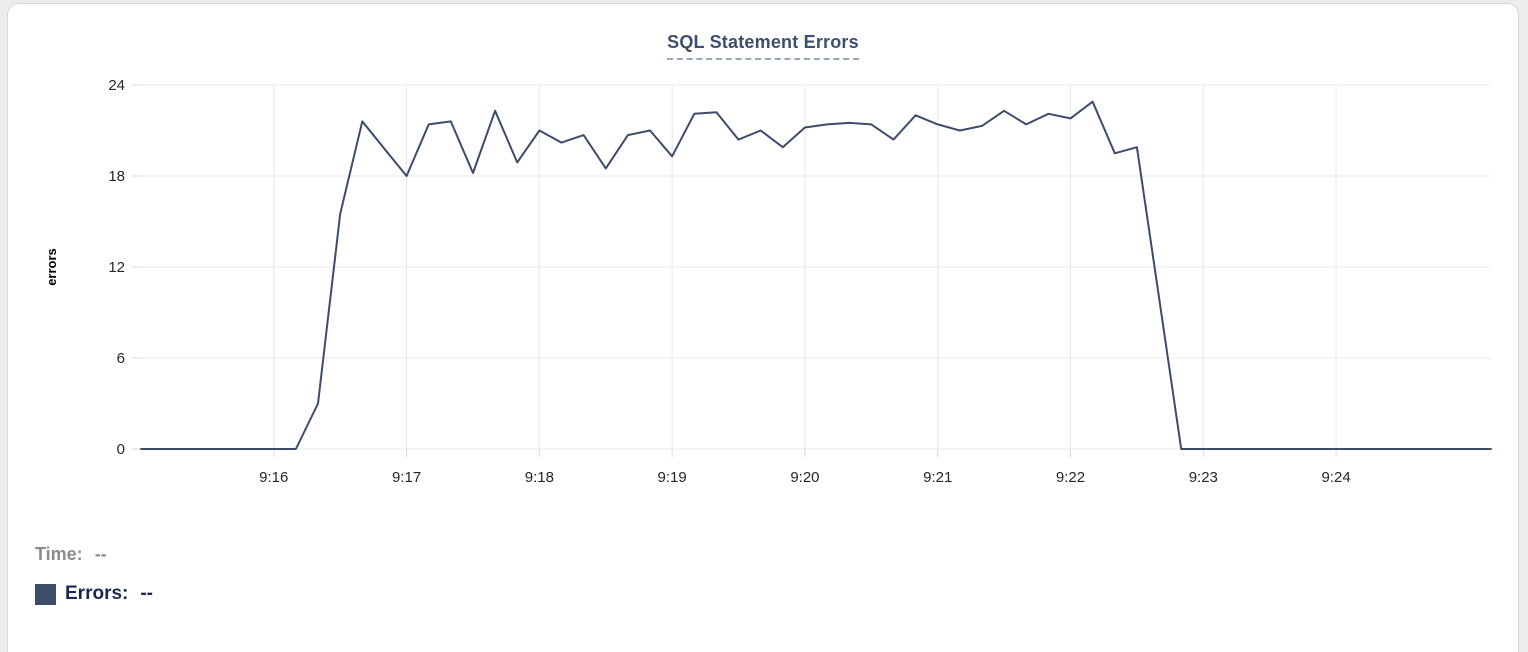 This screenshot has height=652, width=1528. I want to click on svg-text: 9:20, so click(804, 477).